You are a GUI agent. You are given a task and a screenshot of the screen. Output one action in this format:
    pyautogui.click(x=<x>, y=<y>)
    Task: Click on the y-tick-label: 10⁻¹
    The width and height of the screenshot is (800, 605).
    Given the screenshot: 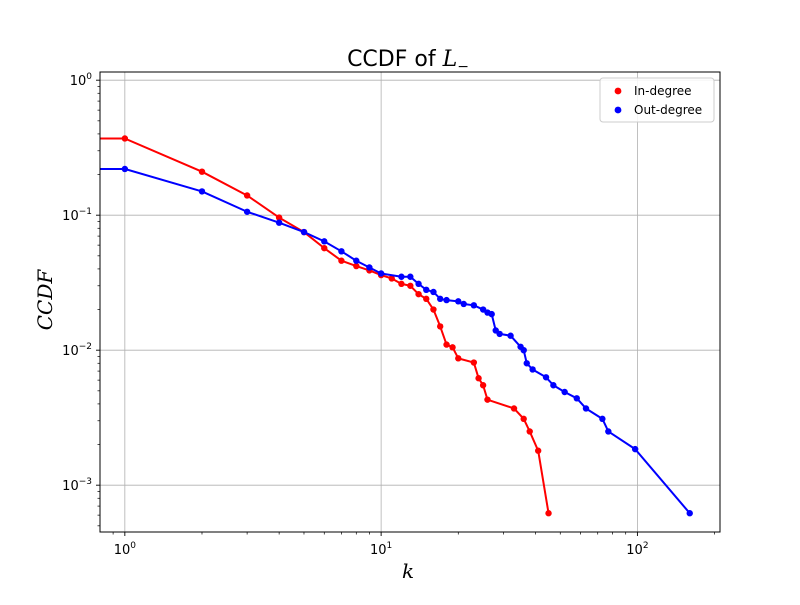 What is the action you would take?
    pyautogui.click(x=77, y=215)
    